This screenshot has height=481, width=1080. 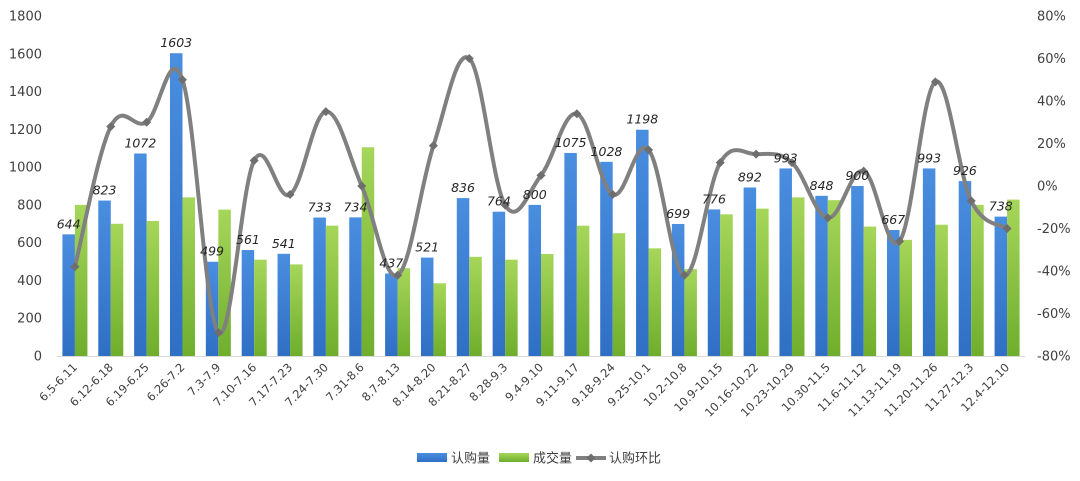 I want to click on data-label: 734, so click(x=356, y=206).